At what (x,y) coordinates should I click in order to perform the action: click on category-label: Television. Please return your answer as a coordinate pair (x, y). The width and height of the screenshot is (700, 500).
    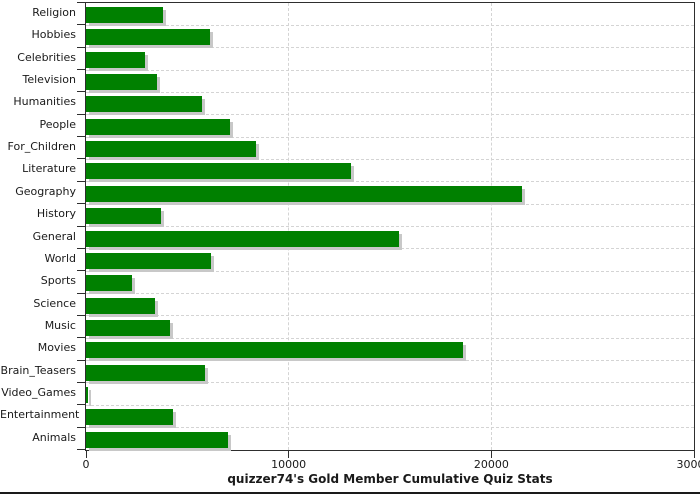
    Looking at the image, I should click on (49, 80).